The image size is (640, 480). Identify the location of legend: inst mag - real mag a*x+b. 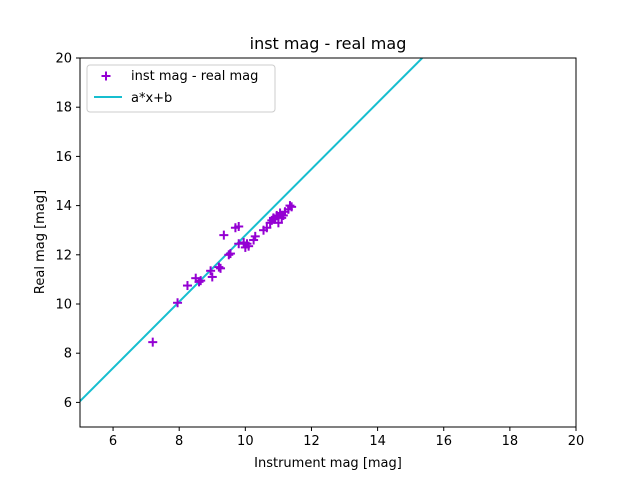
(181, 88).